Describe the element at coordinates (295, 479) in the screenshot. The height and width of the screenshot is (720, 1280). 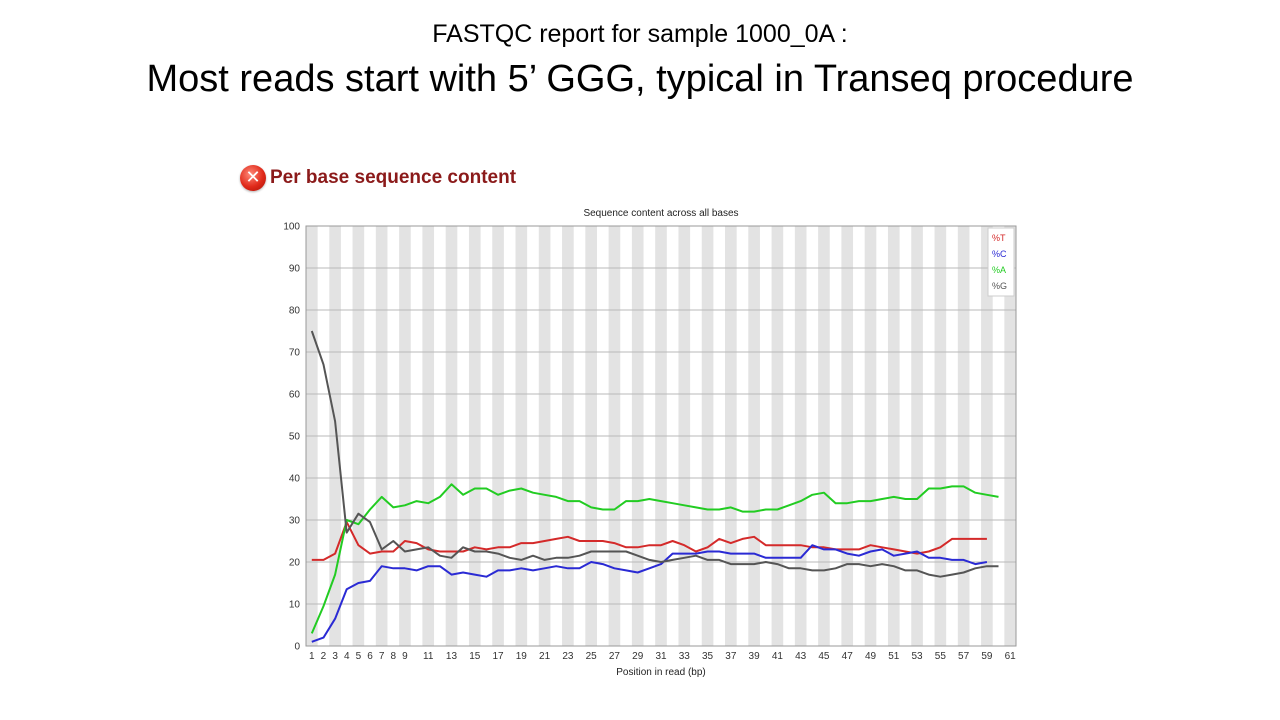
I see `y-tick-label: 40` at that location.